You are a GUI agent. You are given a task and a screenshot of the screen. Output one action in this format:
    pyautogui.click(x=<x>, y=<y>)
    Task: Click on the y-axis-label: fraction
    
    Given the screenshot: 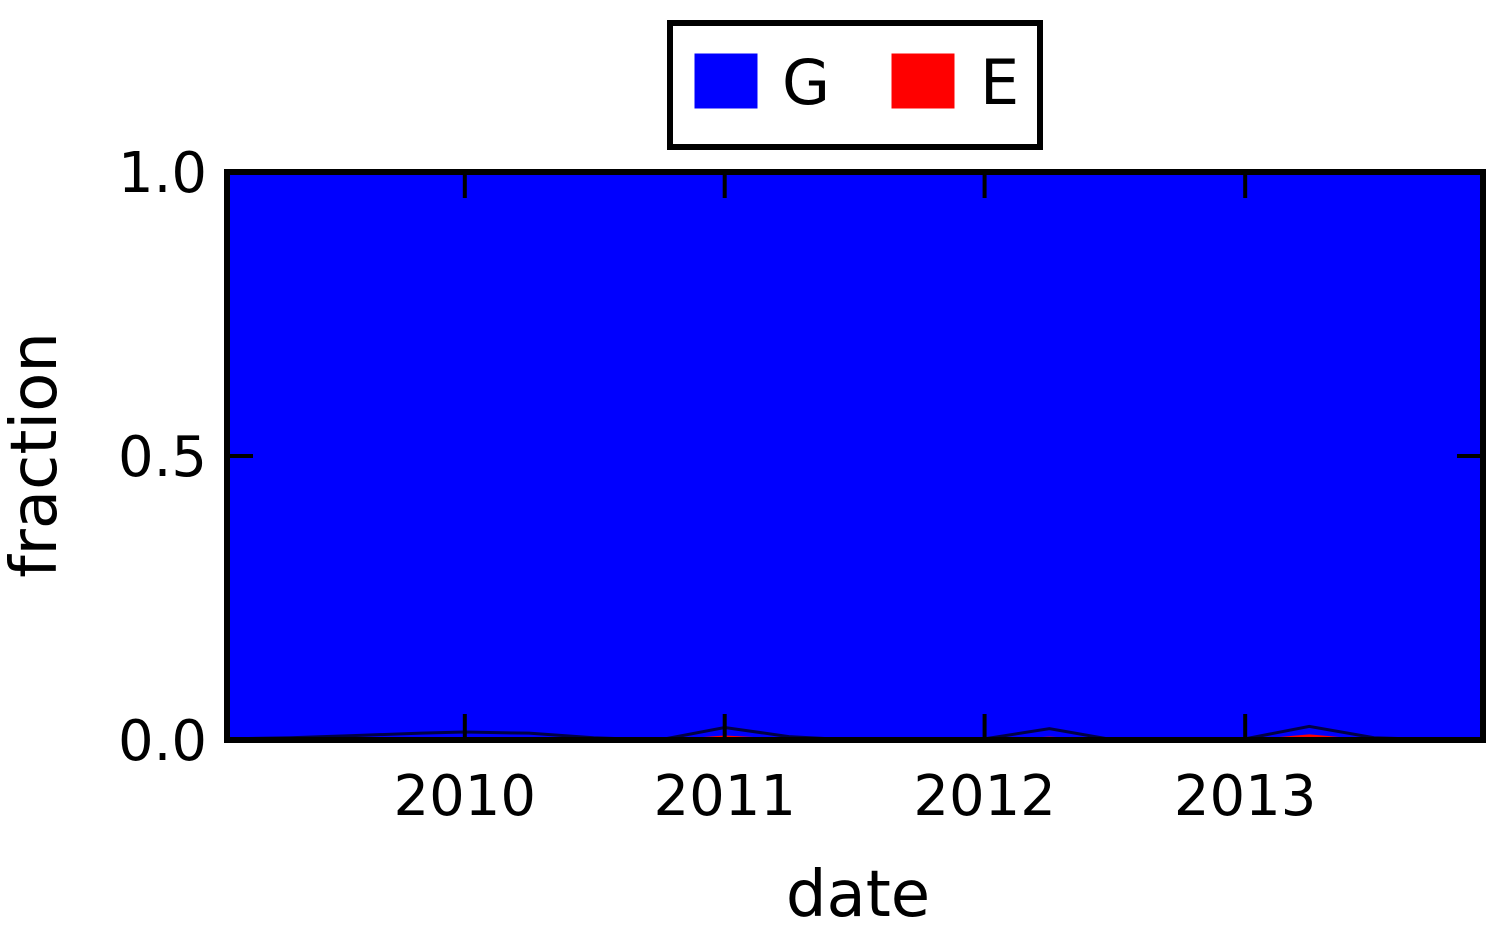 What is the action you would take?
    pyautogui.click(x=36, y=455)
    